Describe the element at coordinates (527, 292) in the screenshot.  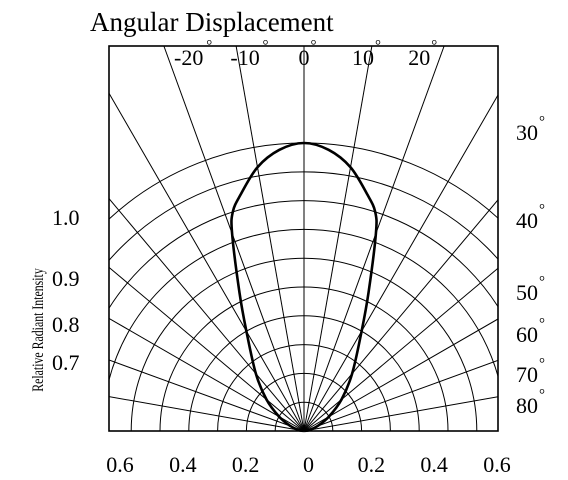
I see `right-angle-label-2: 50` at that location.